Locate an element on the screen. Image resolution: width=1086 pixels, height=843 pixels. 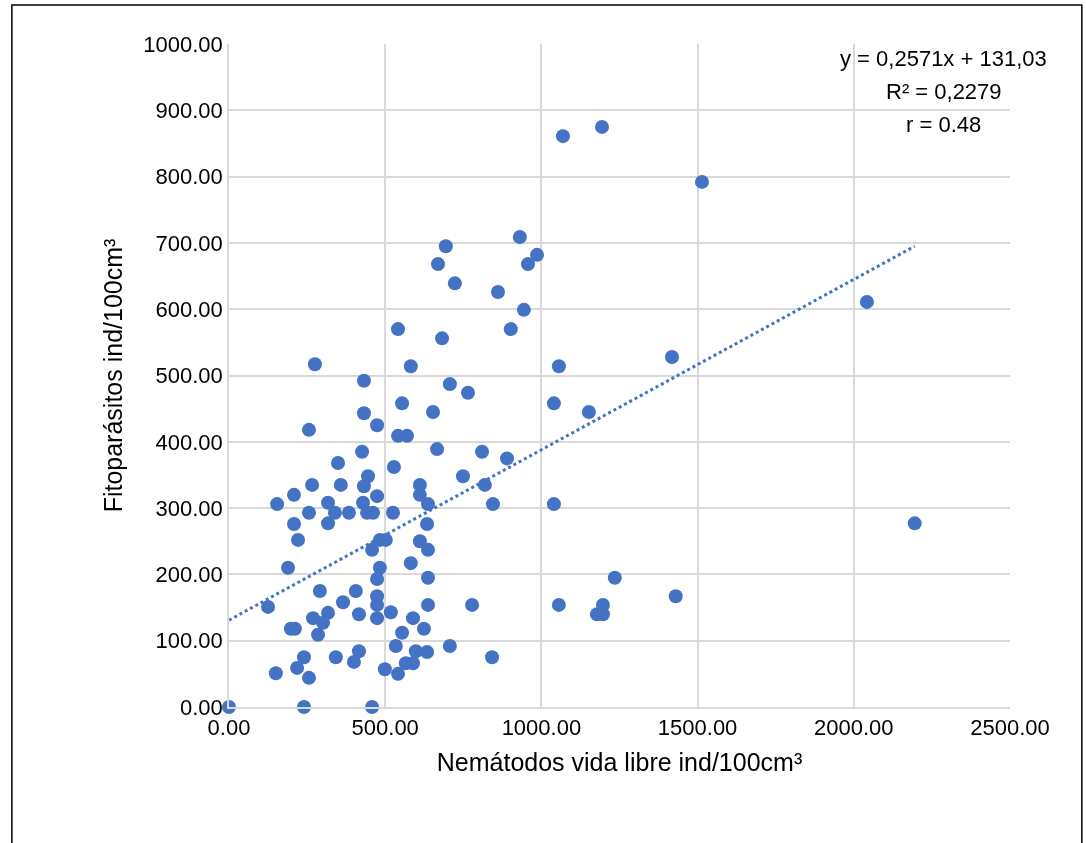
x-tick-label: 500.00 is located at coordinates (385, 728).